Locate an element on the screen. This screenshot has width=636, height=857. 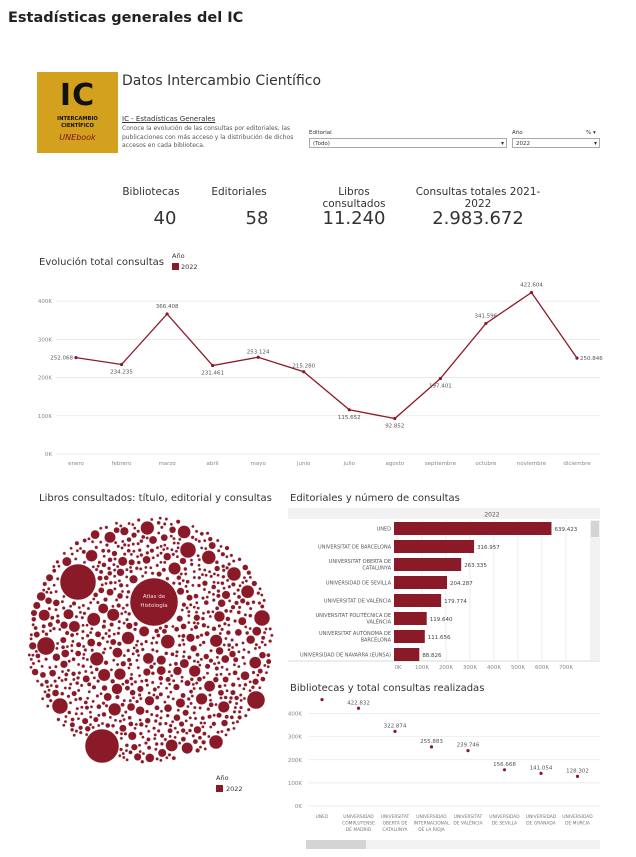
editorial-filter-select: (Todo) ▾ is located at coordinates (408, 143).